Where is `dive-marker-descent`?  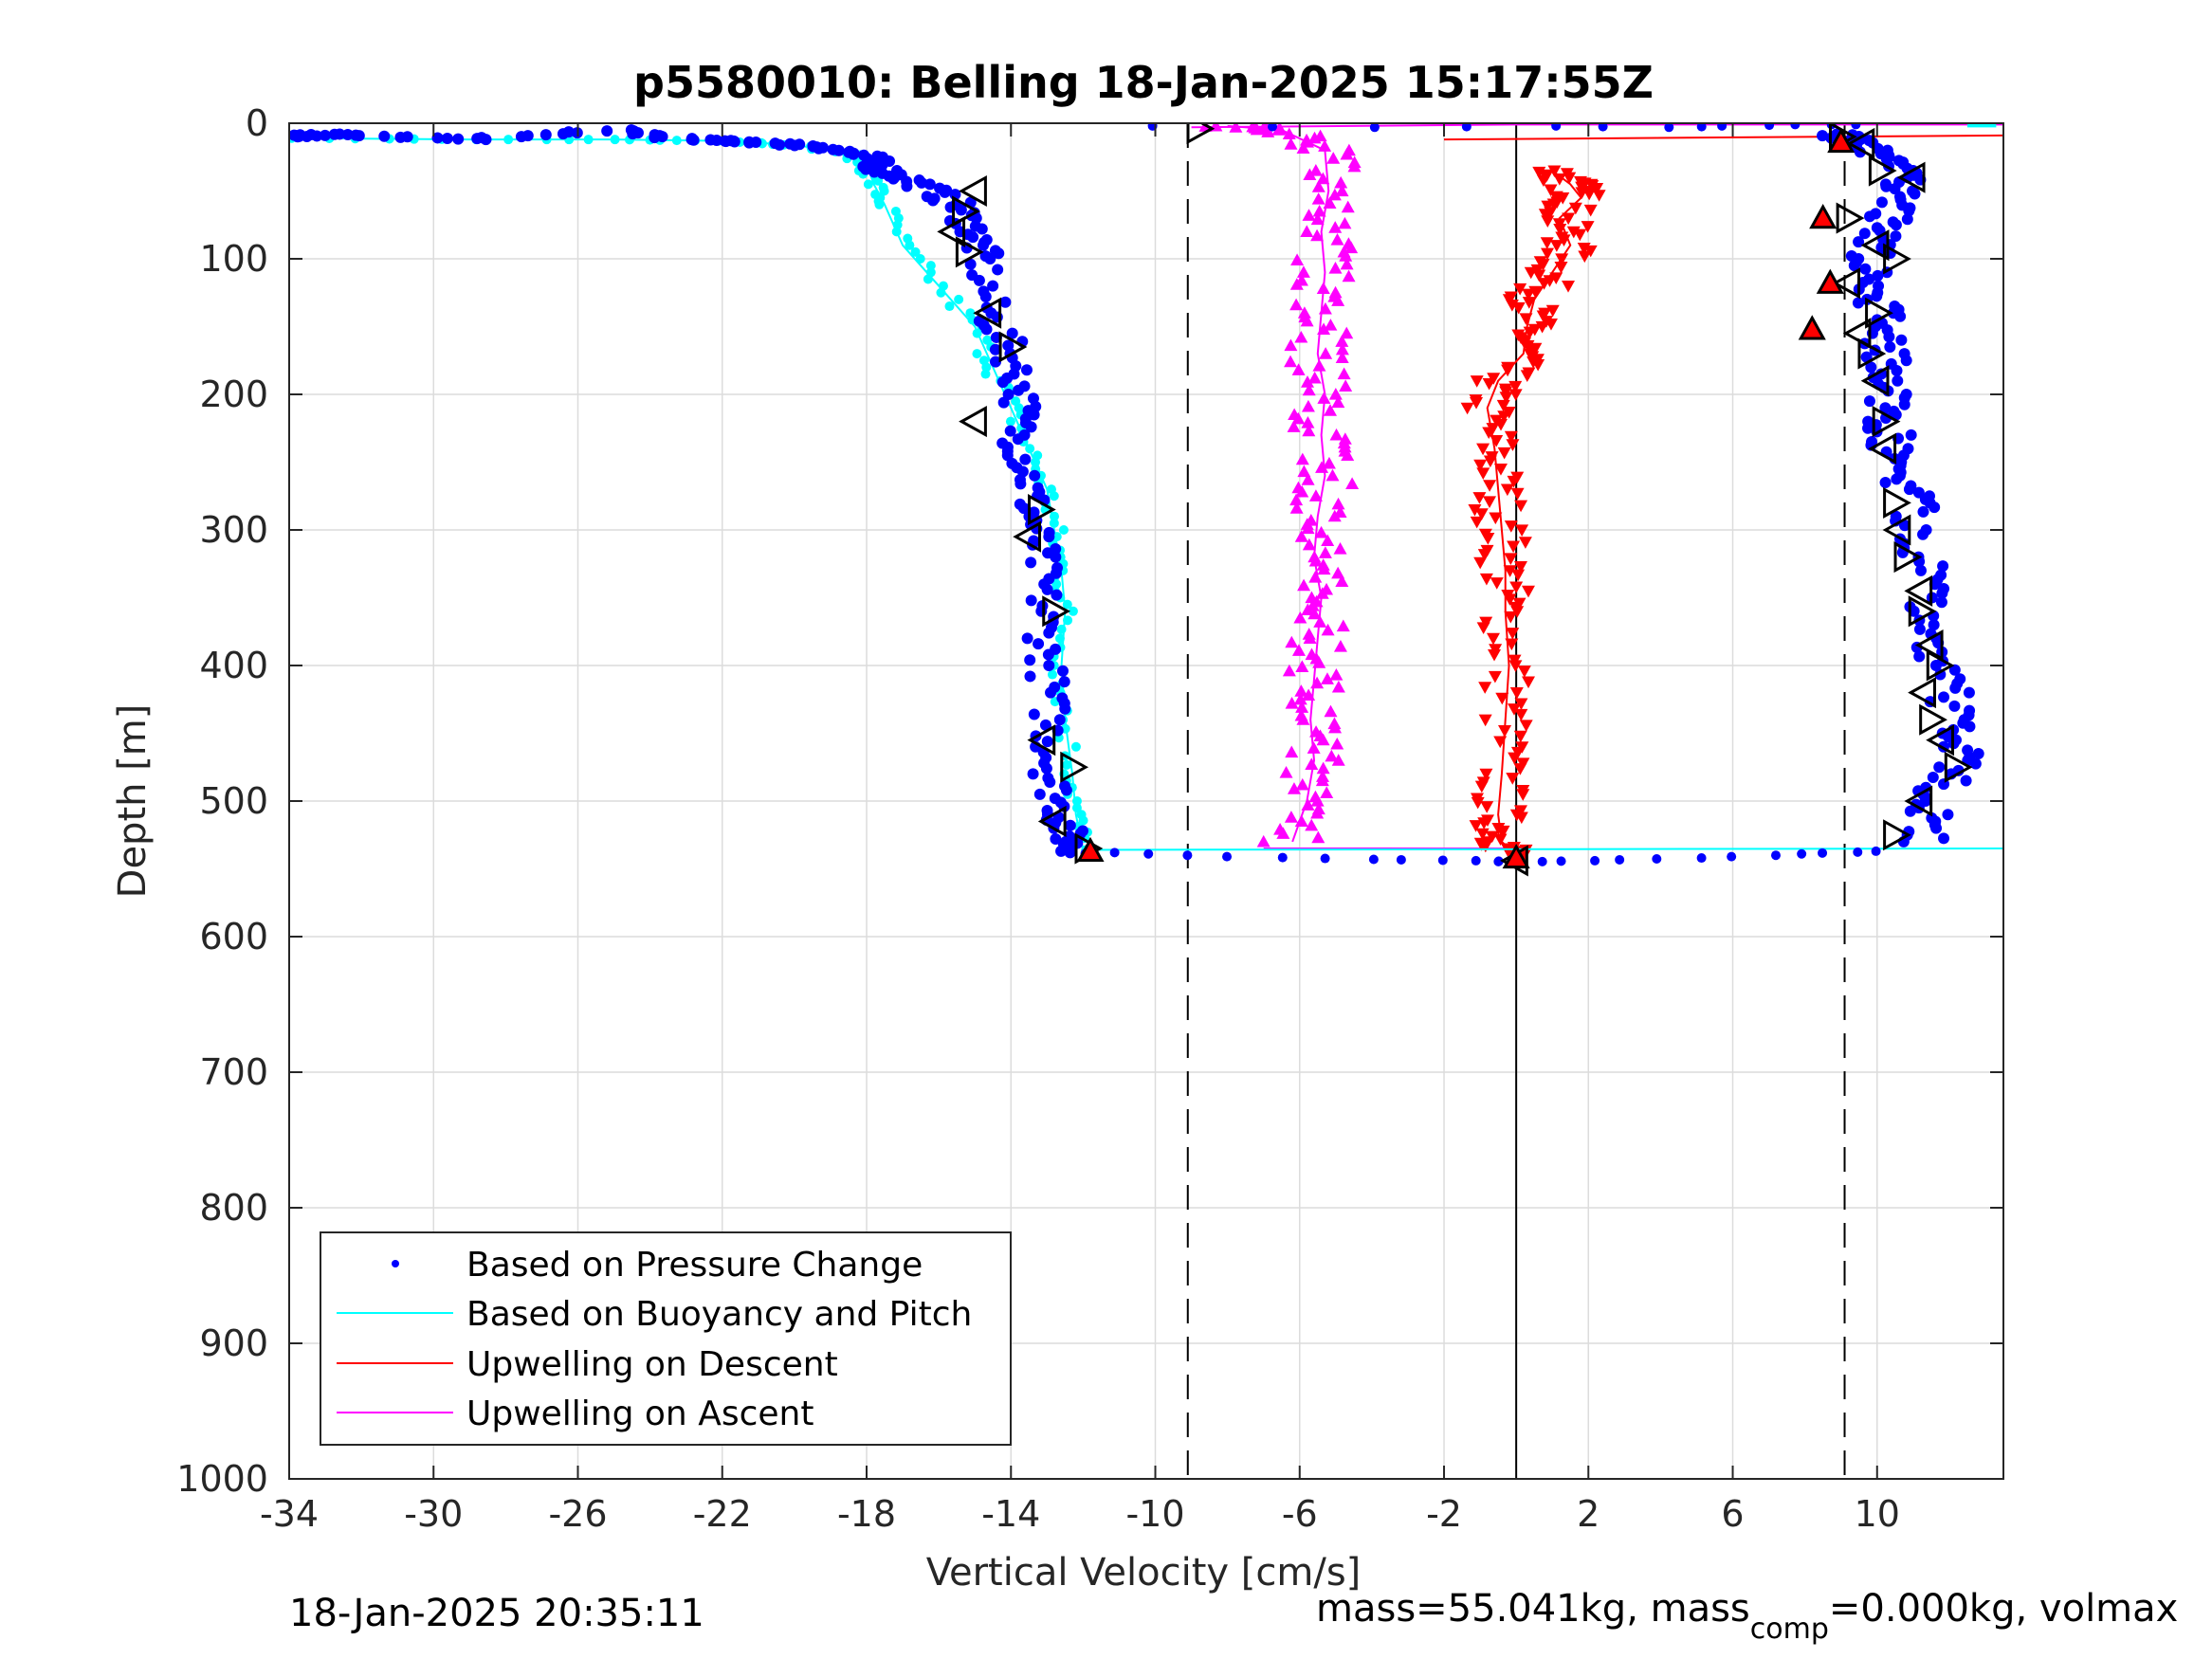
dive-marker-descent is located at coordinates (966, 211).